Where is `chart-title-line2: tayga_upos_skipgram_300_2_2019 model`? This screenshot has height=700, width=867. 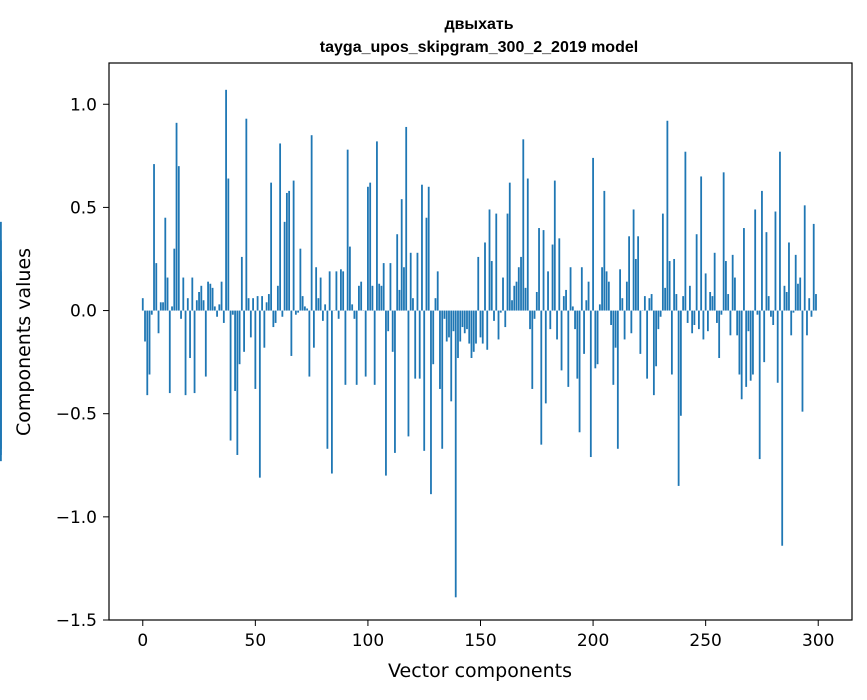
chart-title-line2: tayga_upos_skipgram_300_2_2019 model is located at coordinates (479, 47).